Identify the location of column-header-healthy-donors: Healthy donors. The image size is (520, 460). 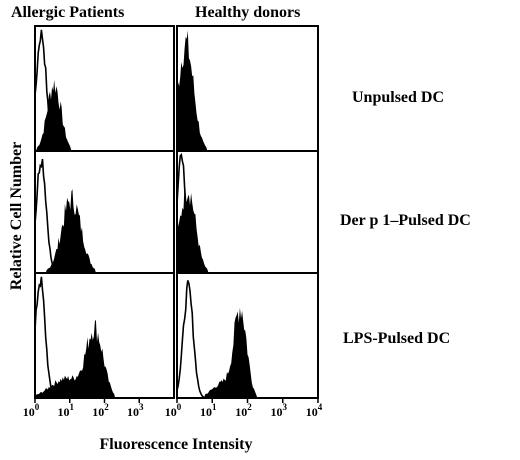
(247, 12).